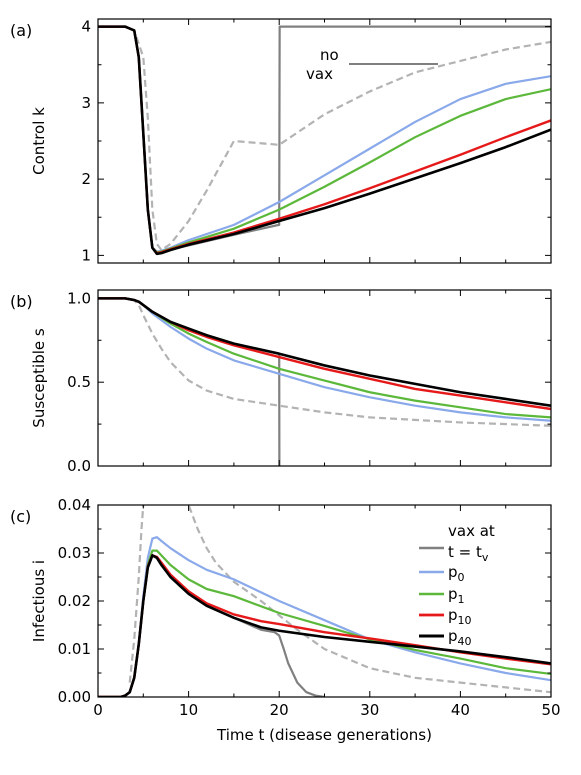 The width and height of the screenshot is (581, 775). Describe the element at coordinates (74, 697) in the screenshot. I see `y-tick-label: 0.00` at that location.